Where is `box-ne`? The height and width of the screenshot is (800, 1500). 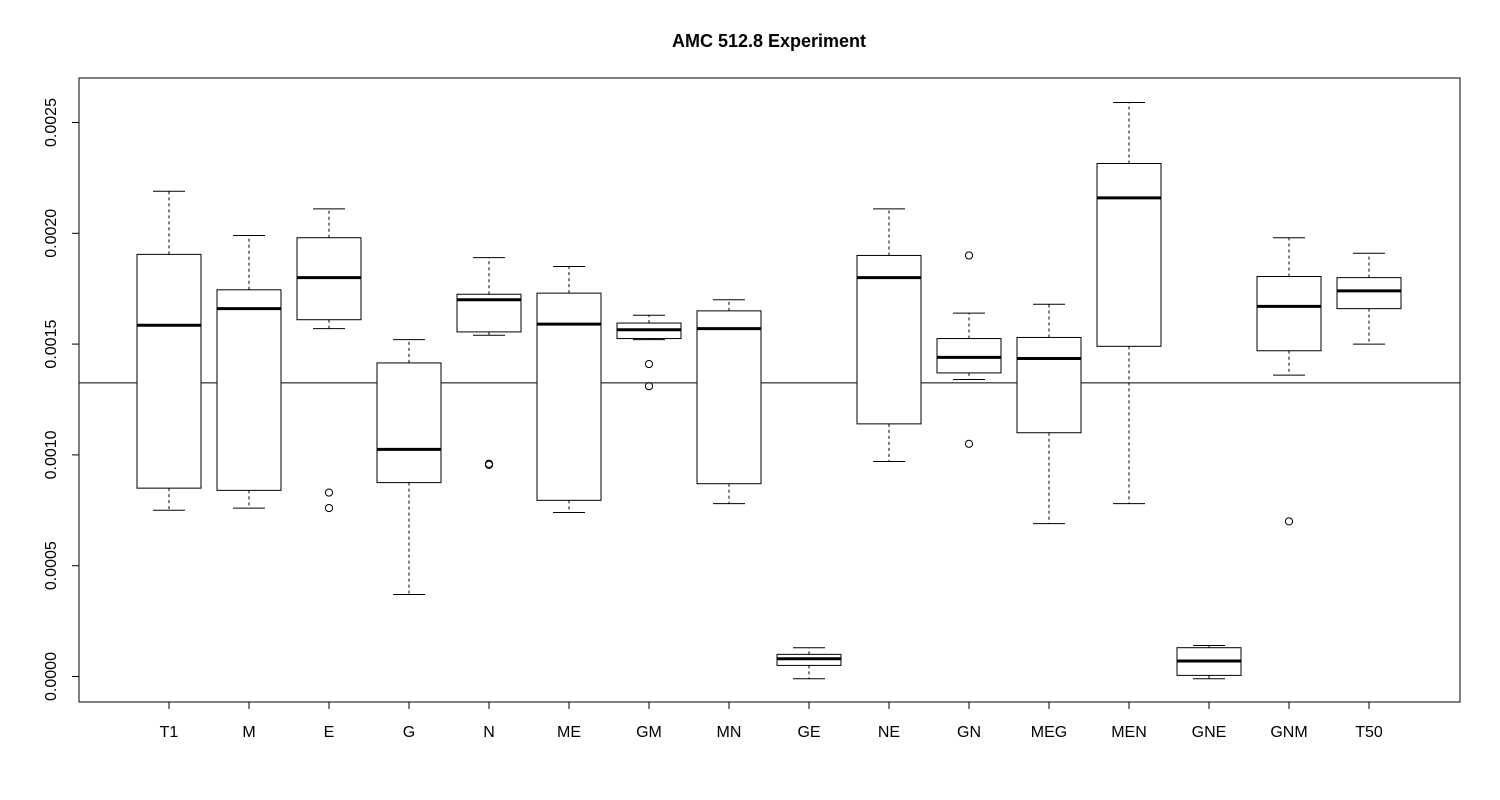
box-ne is located at coordinates (889, 335).